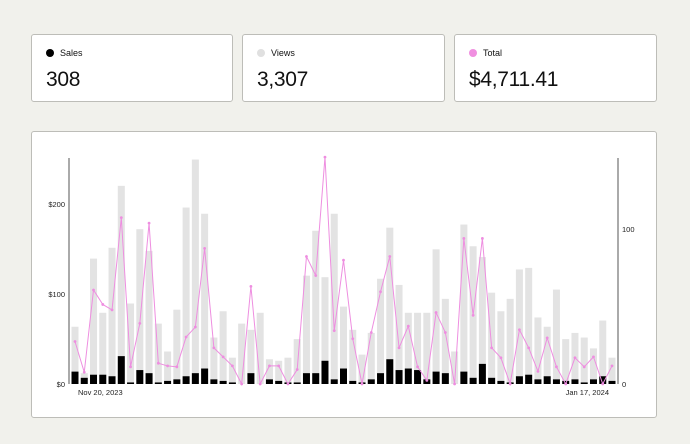  Describe the element at coordinates (283, 53) in the screenshot. I see `views-label: Views` at that location.